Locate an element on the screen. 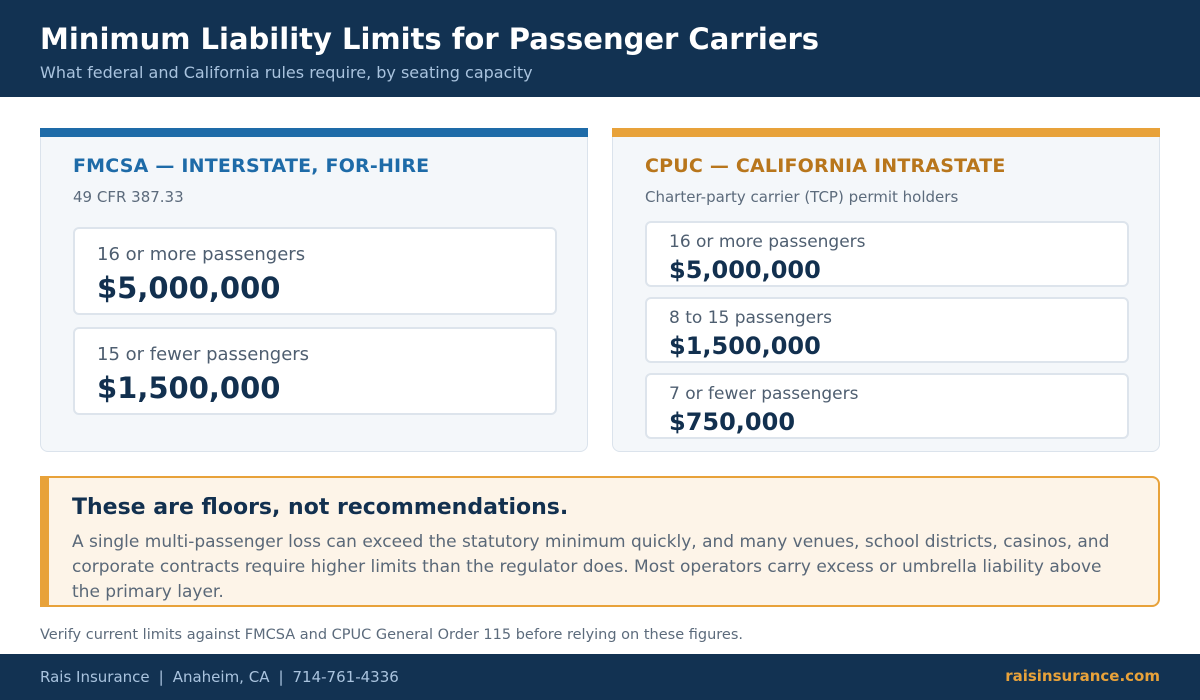  limit-card: 7 or fewer passengers $750,000 is located at coordinates (887, 406).